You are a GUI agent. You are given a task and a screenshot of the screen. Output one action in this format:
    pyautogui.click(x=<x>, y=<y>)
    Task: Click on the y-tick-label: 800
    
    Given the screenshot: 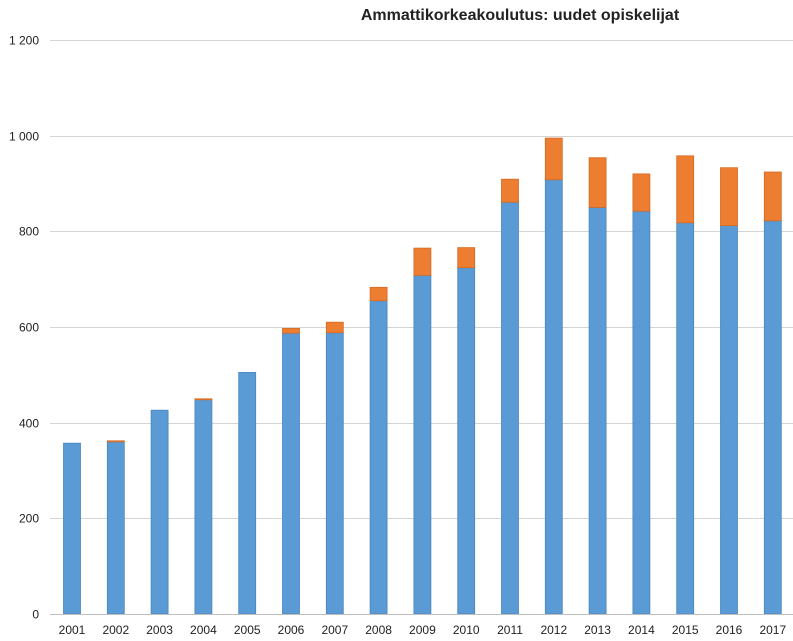 What is the action you would take?
    pyautogui.click(x=29, y=232)
    